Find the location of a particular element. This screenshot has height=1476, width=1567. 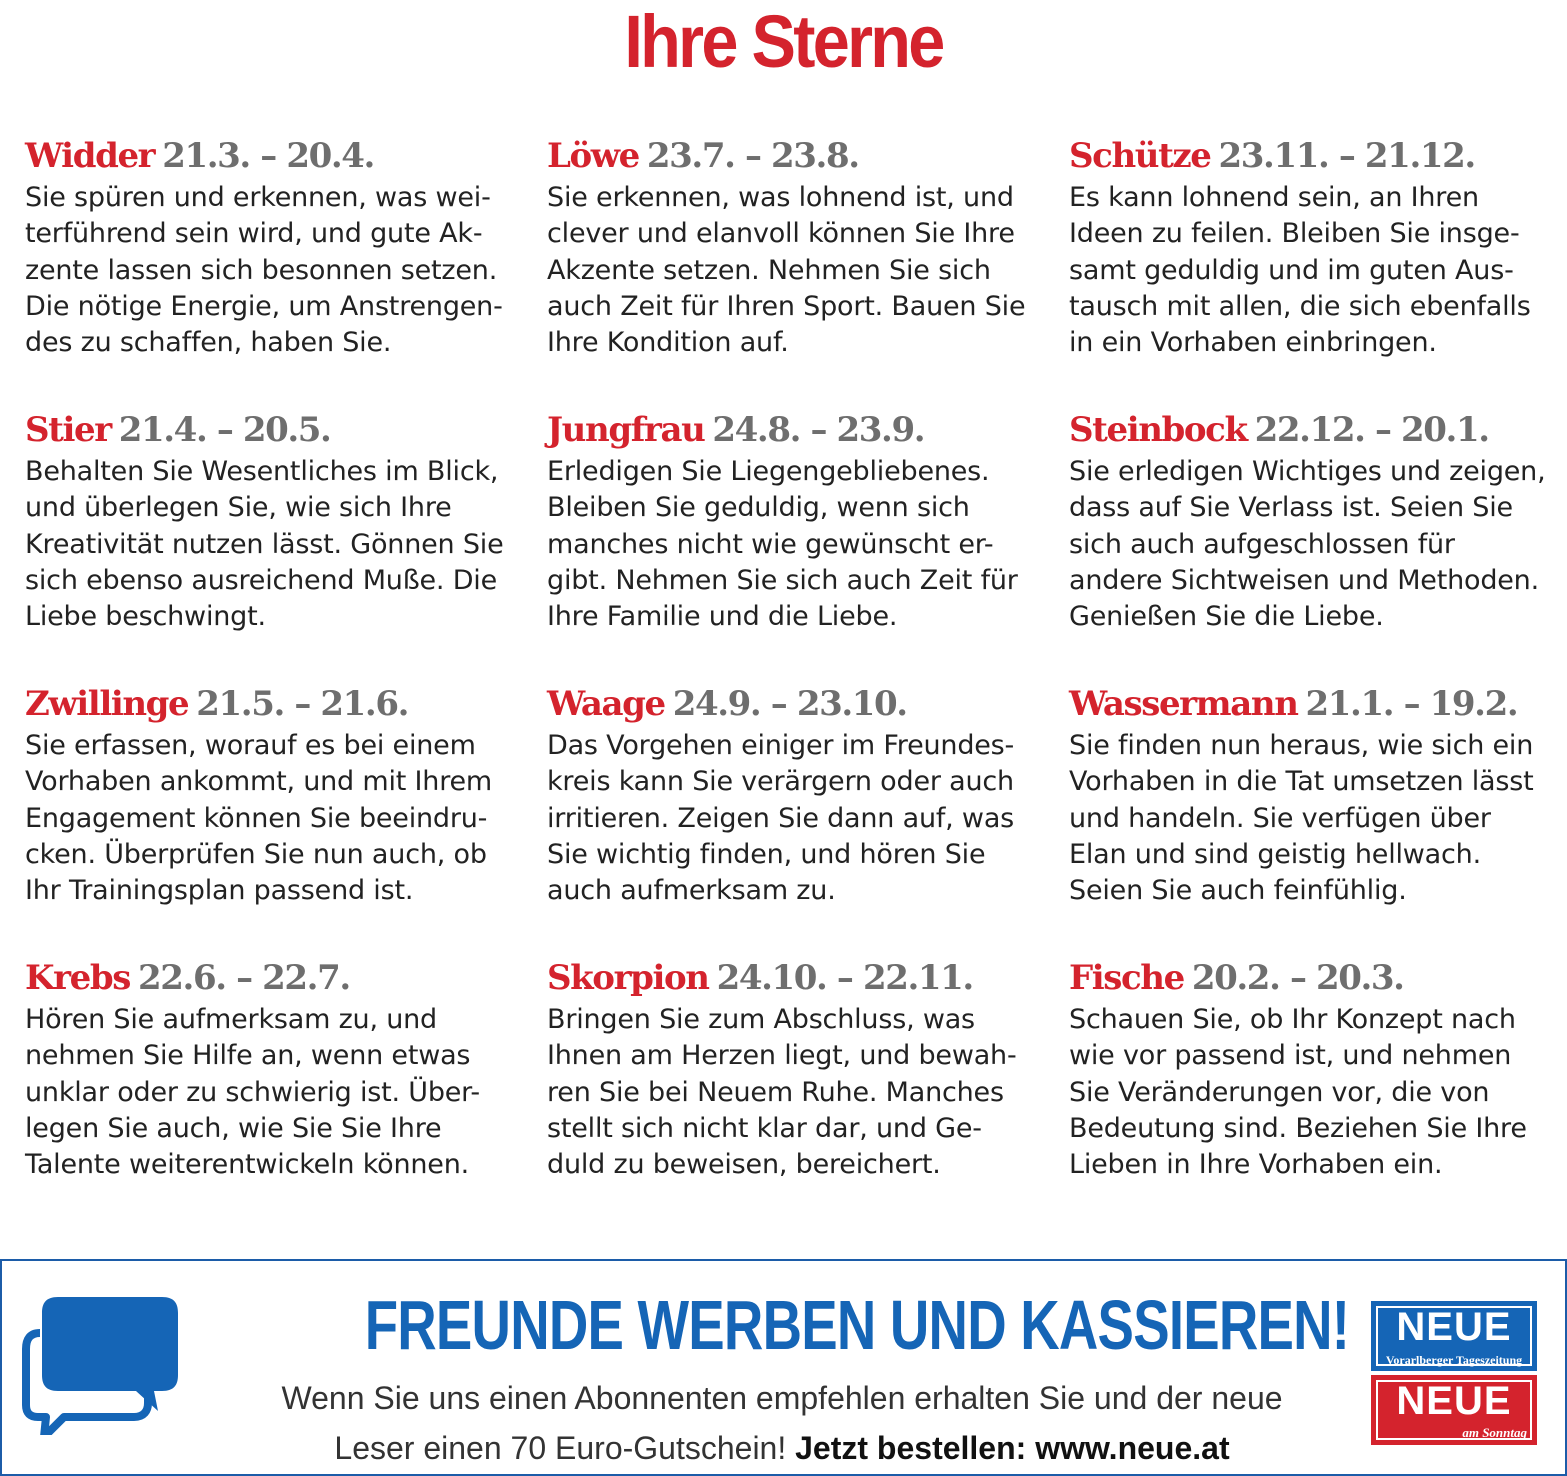

sign-heading: Schütze 23.11. – 21.12. is located at coordinates (1318, 156).